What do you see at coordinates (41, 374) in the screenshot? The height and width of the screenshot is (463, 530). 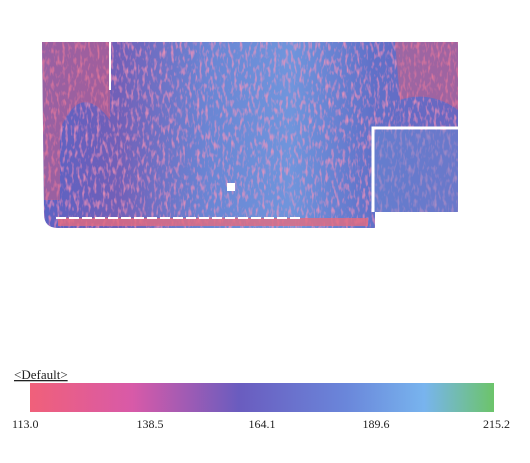 I see `legend-title: <Default>` at bounding box center [41, 374].